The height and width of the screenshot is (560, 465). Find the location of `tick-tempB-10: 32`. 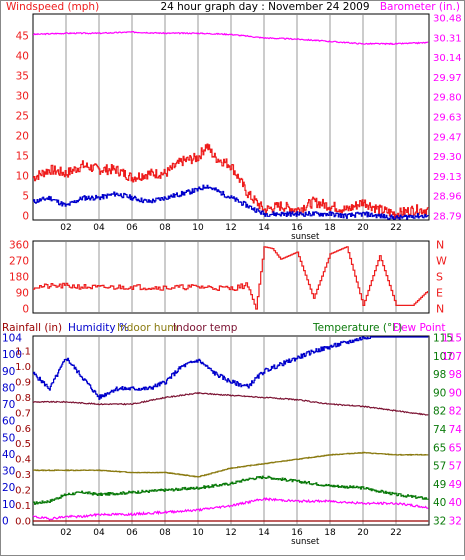

tick-tempB-10: 32 is located at coordinates (455, 522).